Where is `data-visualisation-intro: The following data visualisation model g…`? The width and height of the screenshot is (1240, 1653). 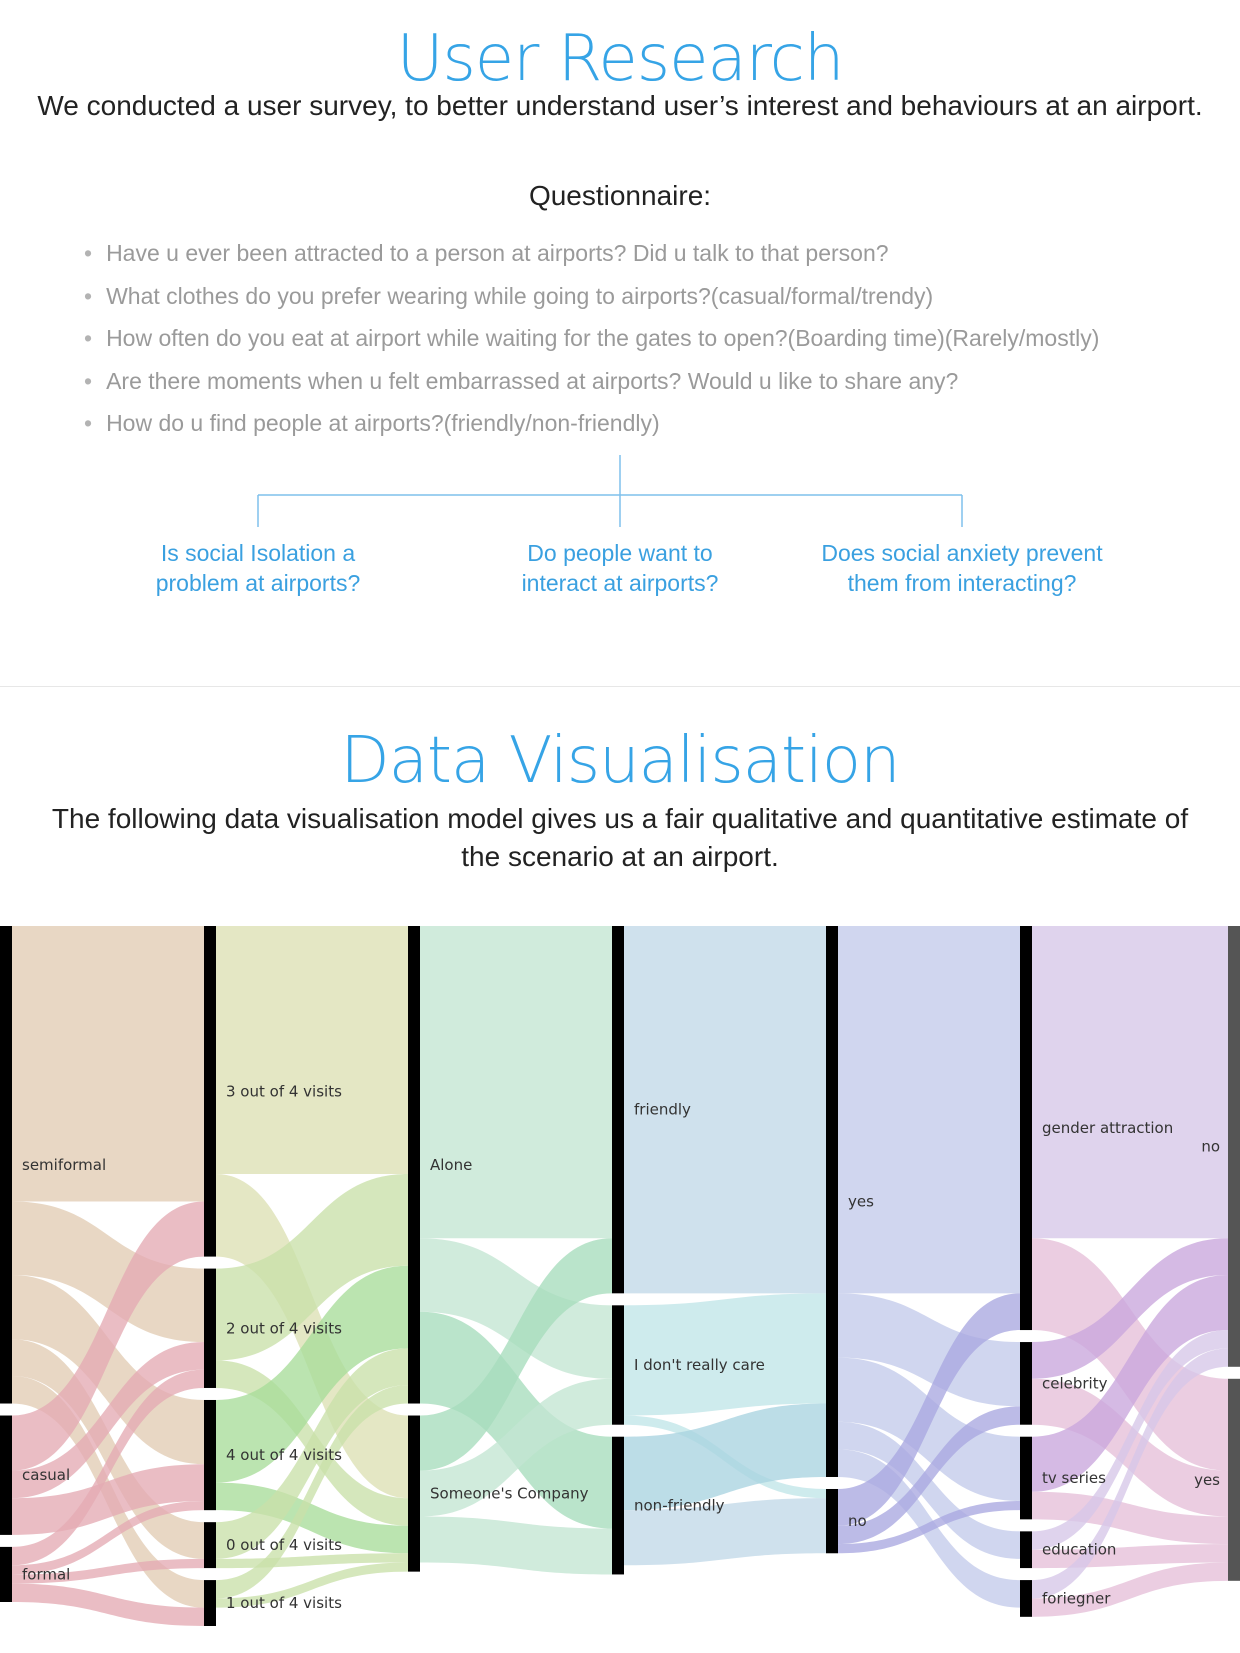
data-visualisation-intro: The following data visualisation model g… is located at coordinates (620, 838).